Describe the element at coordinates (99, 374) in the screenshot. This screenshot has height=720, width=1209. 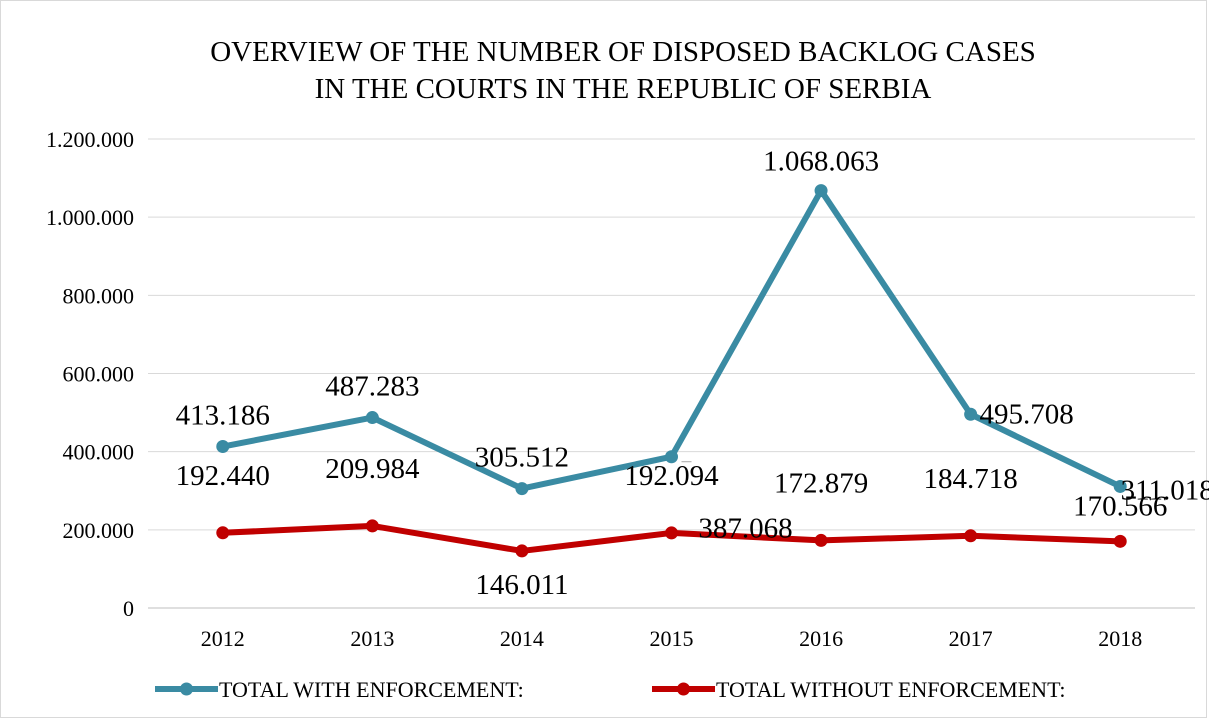
I see `y-tick-label: 600.000` at that location.